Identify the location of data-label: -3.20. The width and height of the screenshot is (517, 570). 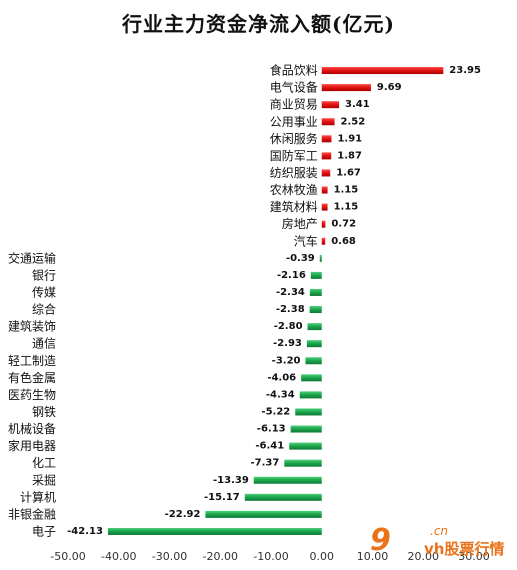
(286, 360).